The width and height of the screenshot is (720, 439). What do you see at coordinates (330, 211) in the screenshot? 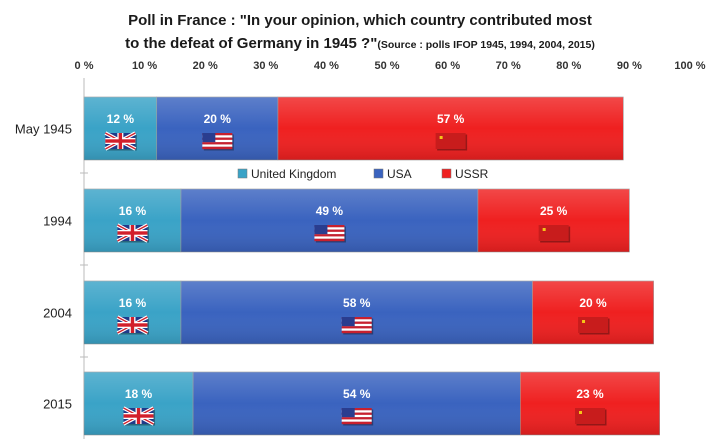
I see `data-label: 49 %` at bounding box center [330, 211].